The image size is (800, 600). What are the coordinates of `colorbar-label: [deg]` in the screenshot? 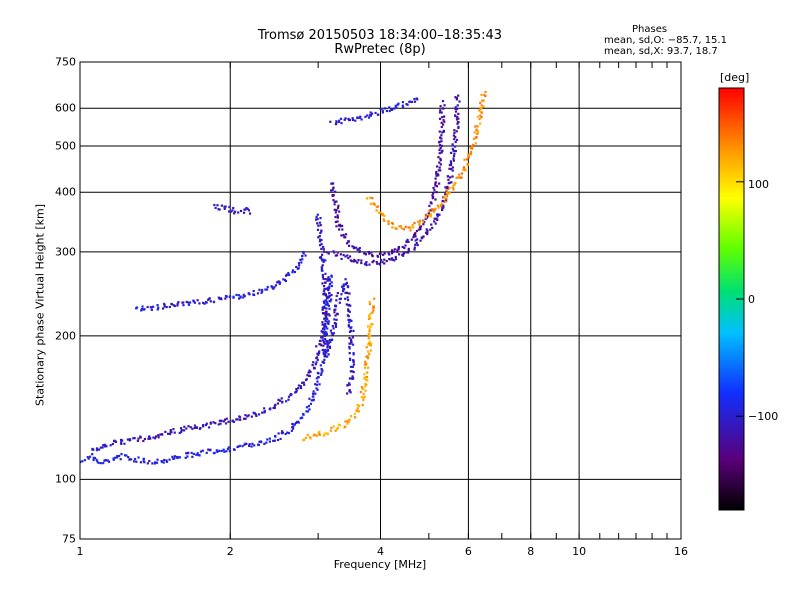 It's located at (735, 77).